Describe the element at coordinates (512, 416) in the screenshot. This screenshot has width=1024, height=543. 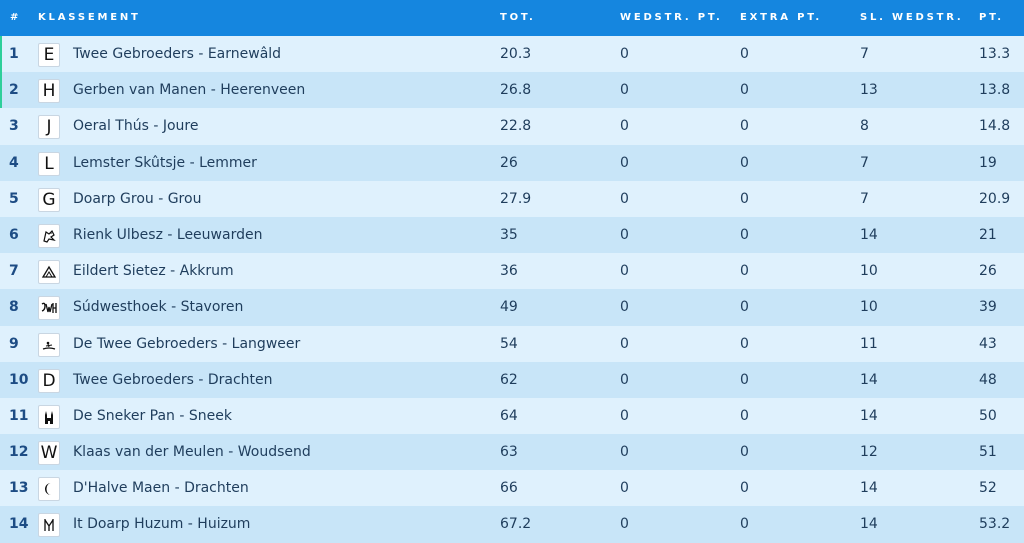
I see `table-row: 11 De Sneker Pan - Sneek 64 0 0 14 50` at that location.